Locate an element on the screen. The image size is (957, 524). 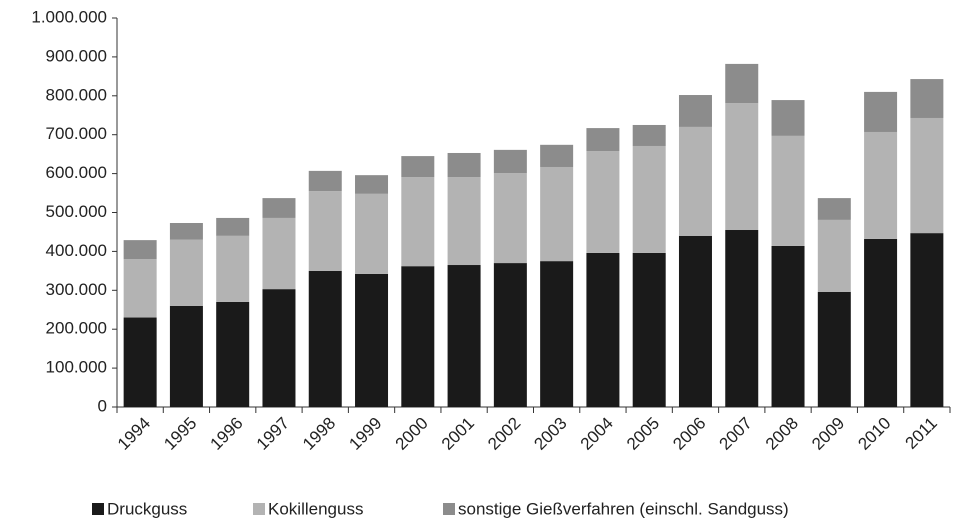
x-tick-label: 1995 is located at coordinates (180, 434).